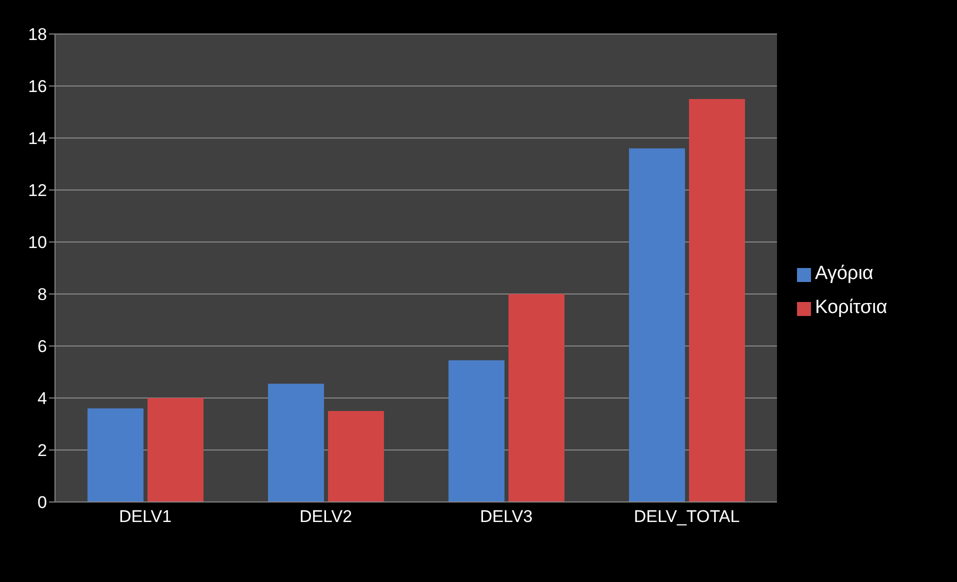 The image size is (957, 582). Describe the element at coordinates (42, 502) in the screenshot. I see `y-tick-label: 0` at that location.